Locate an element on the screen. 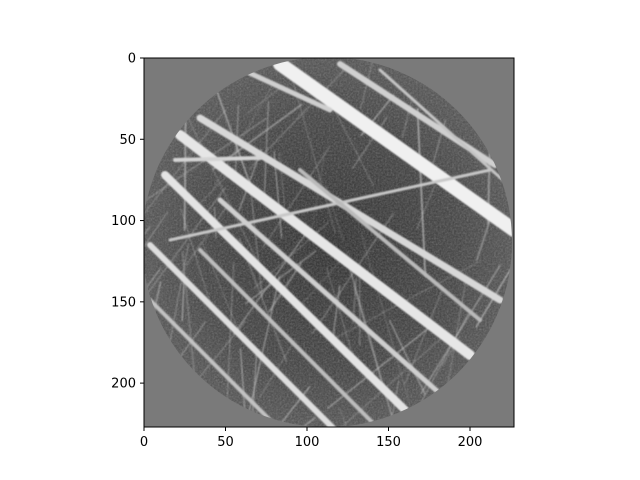 This screenshot has width=640, height=480. x-tick-label: 200 is located at coordinates (470, 442).